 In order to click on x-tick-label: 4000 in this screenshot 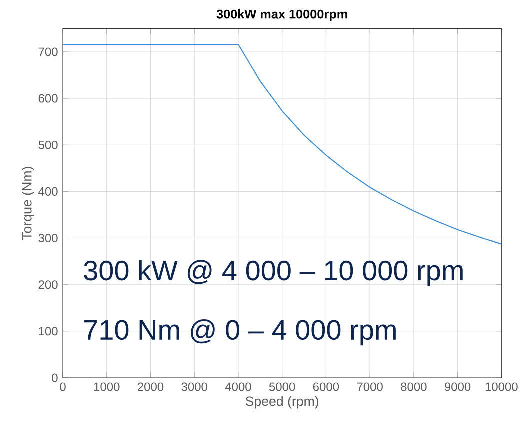, I will do `click(238, 387)`.